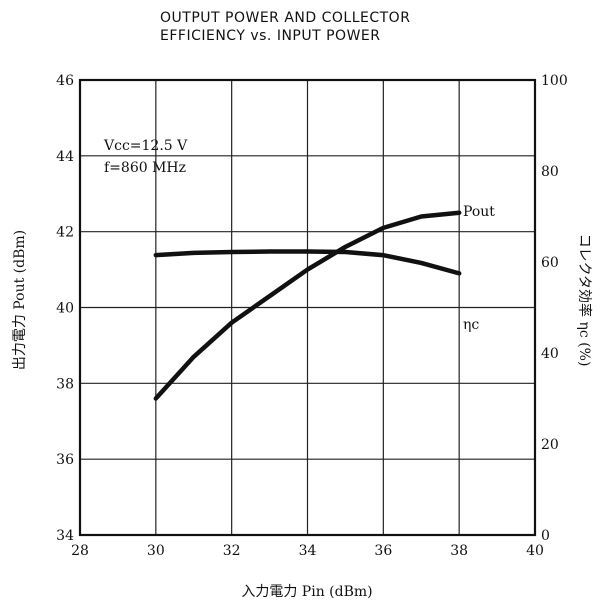  What do you see at coordinates (65, 157) in the screenshot?
I see `y-tick-label-left: 44` at bounding box center [65, 157].